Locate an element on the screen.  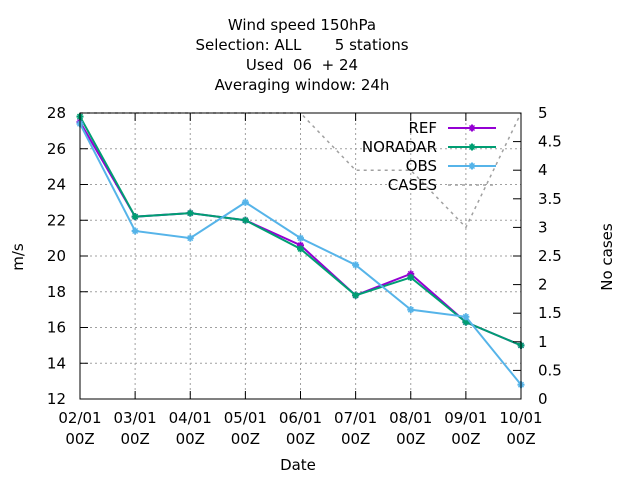
y2-tick-label: 5 is located at coordinates (543, 113).